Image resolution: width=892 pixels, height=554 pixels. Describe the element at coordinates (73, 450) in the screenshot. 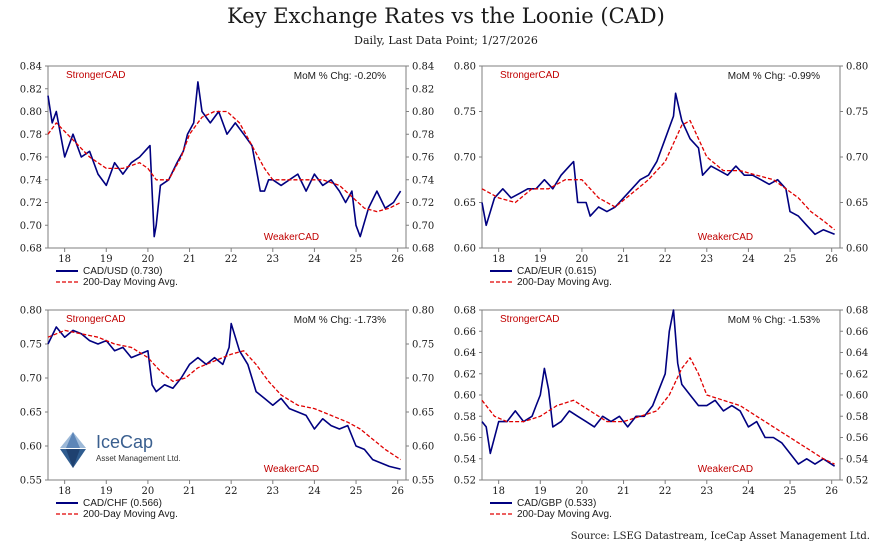

I see `iceberg-icon` at that location.